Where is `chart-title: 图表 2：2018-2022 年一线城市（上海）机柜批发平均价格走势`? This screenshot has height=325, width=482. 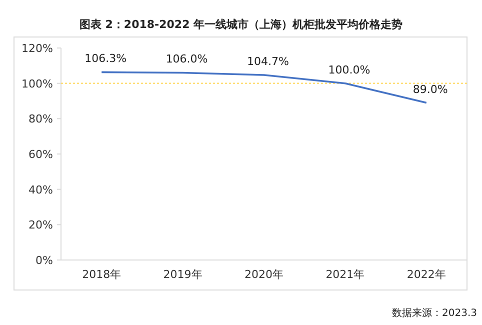 chart-title: 图表 2：2018-2022 年一线城市（上海）机柜批发平均价格走势 is located at coordinates (241, 24).